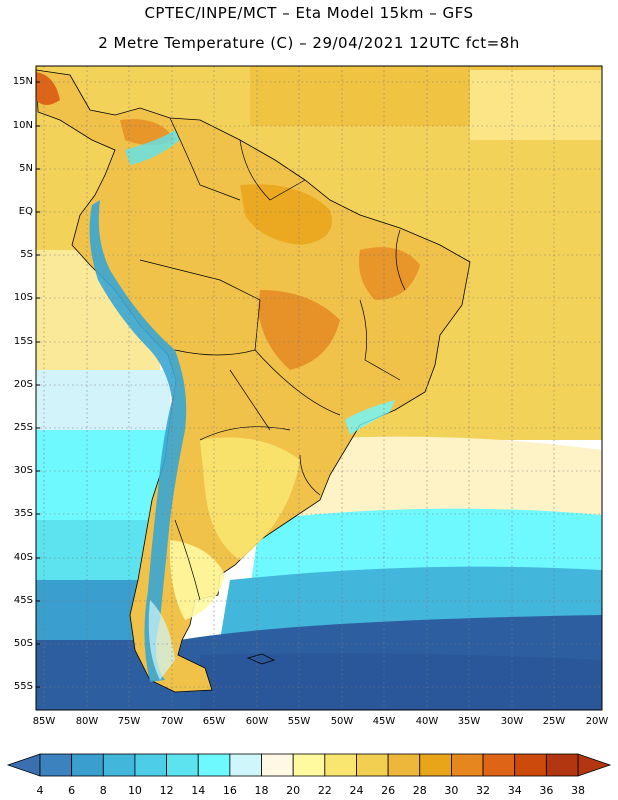 The width and height of the screenshot is (618, 800). What do you see at coordinates (451, 790) in the screenshot?
I see `legend-label: 30` at bounding box center [451, 790].